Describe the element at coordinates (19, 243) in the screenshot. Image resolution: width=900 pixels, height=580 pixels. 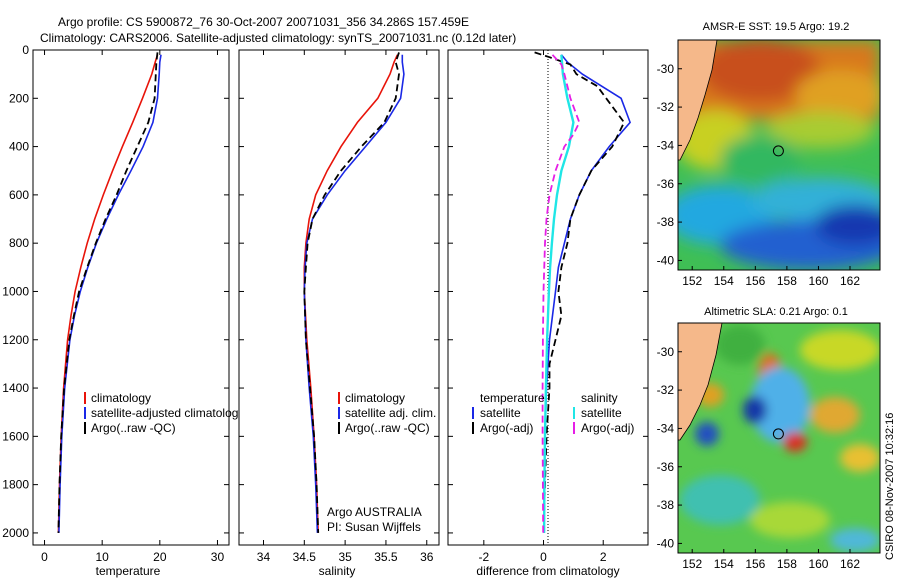
I see `y-tick-label: 800` at that location.